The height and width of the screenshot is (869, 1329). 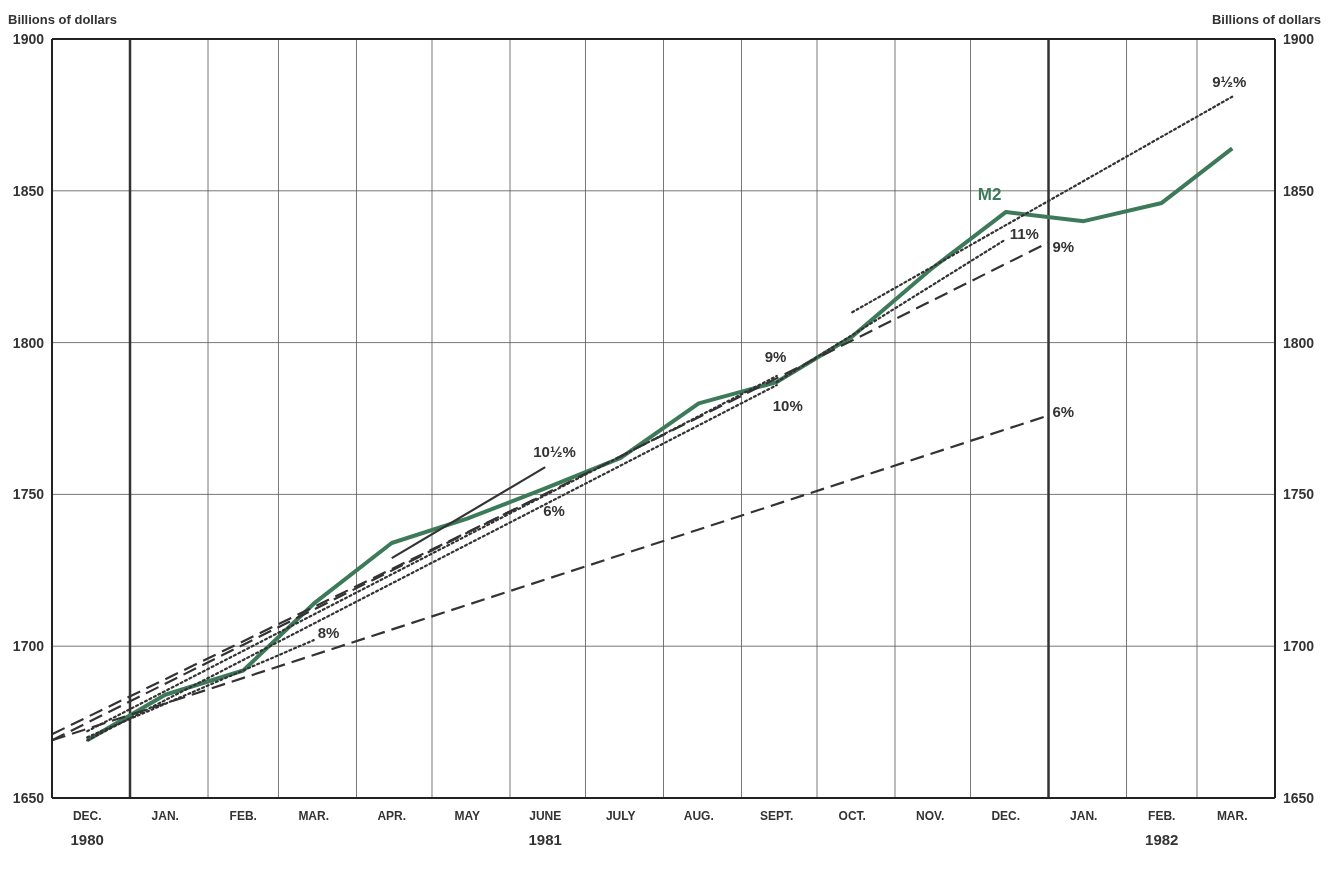 What do you see at coordinates (1299, 646) in the screenshot?
I see `y2-tick-label: 1700` at bounding box center [1299, 646].